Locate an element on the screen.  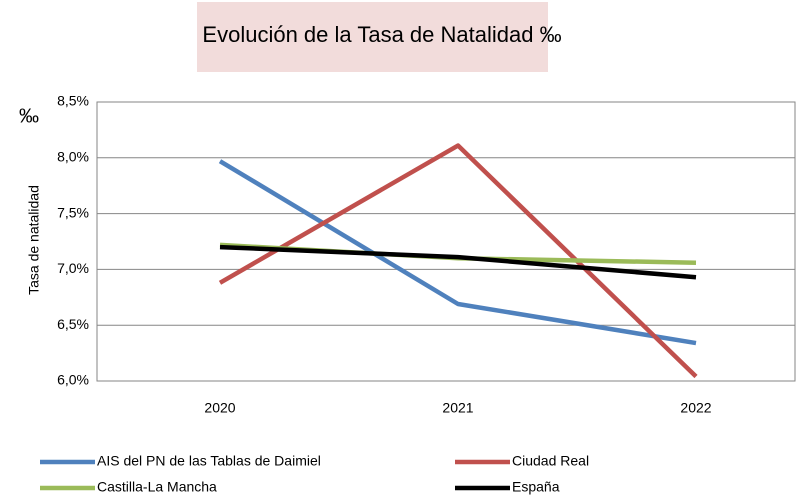
y-axis-label: Tasa de natalidad is located at coordinates (34, 240).